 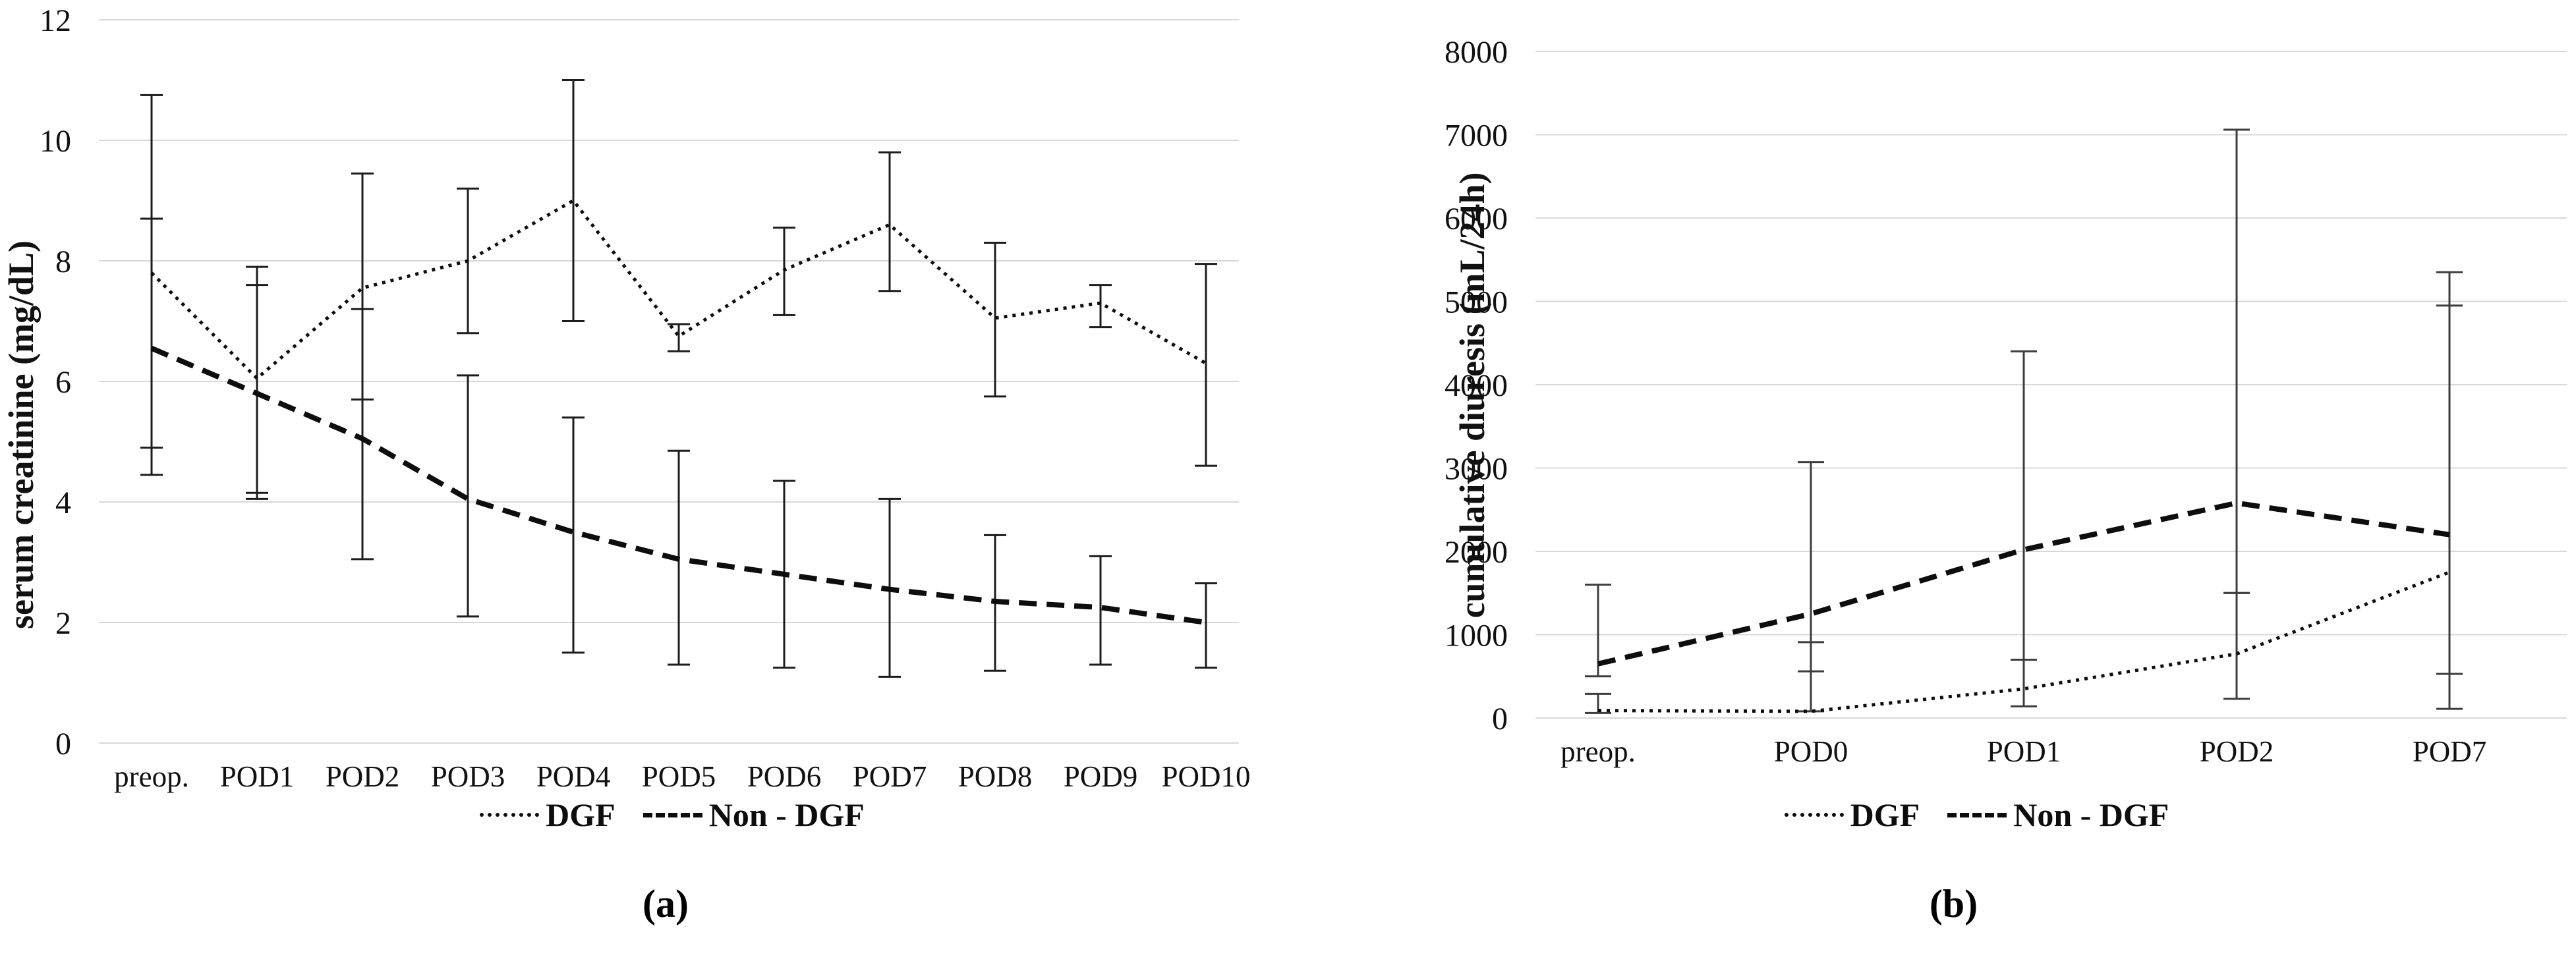 I want to click on DGF-line, so click(x=679, y=289).